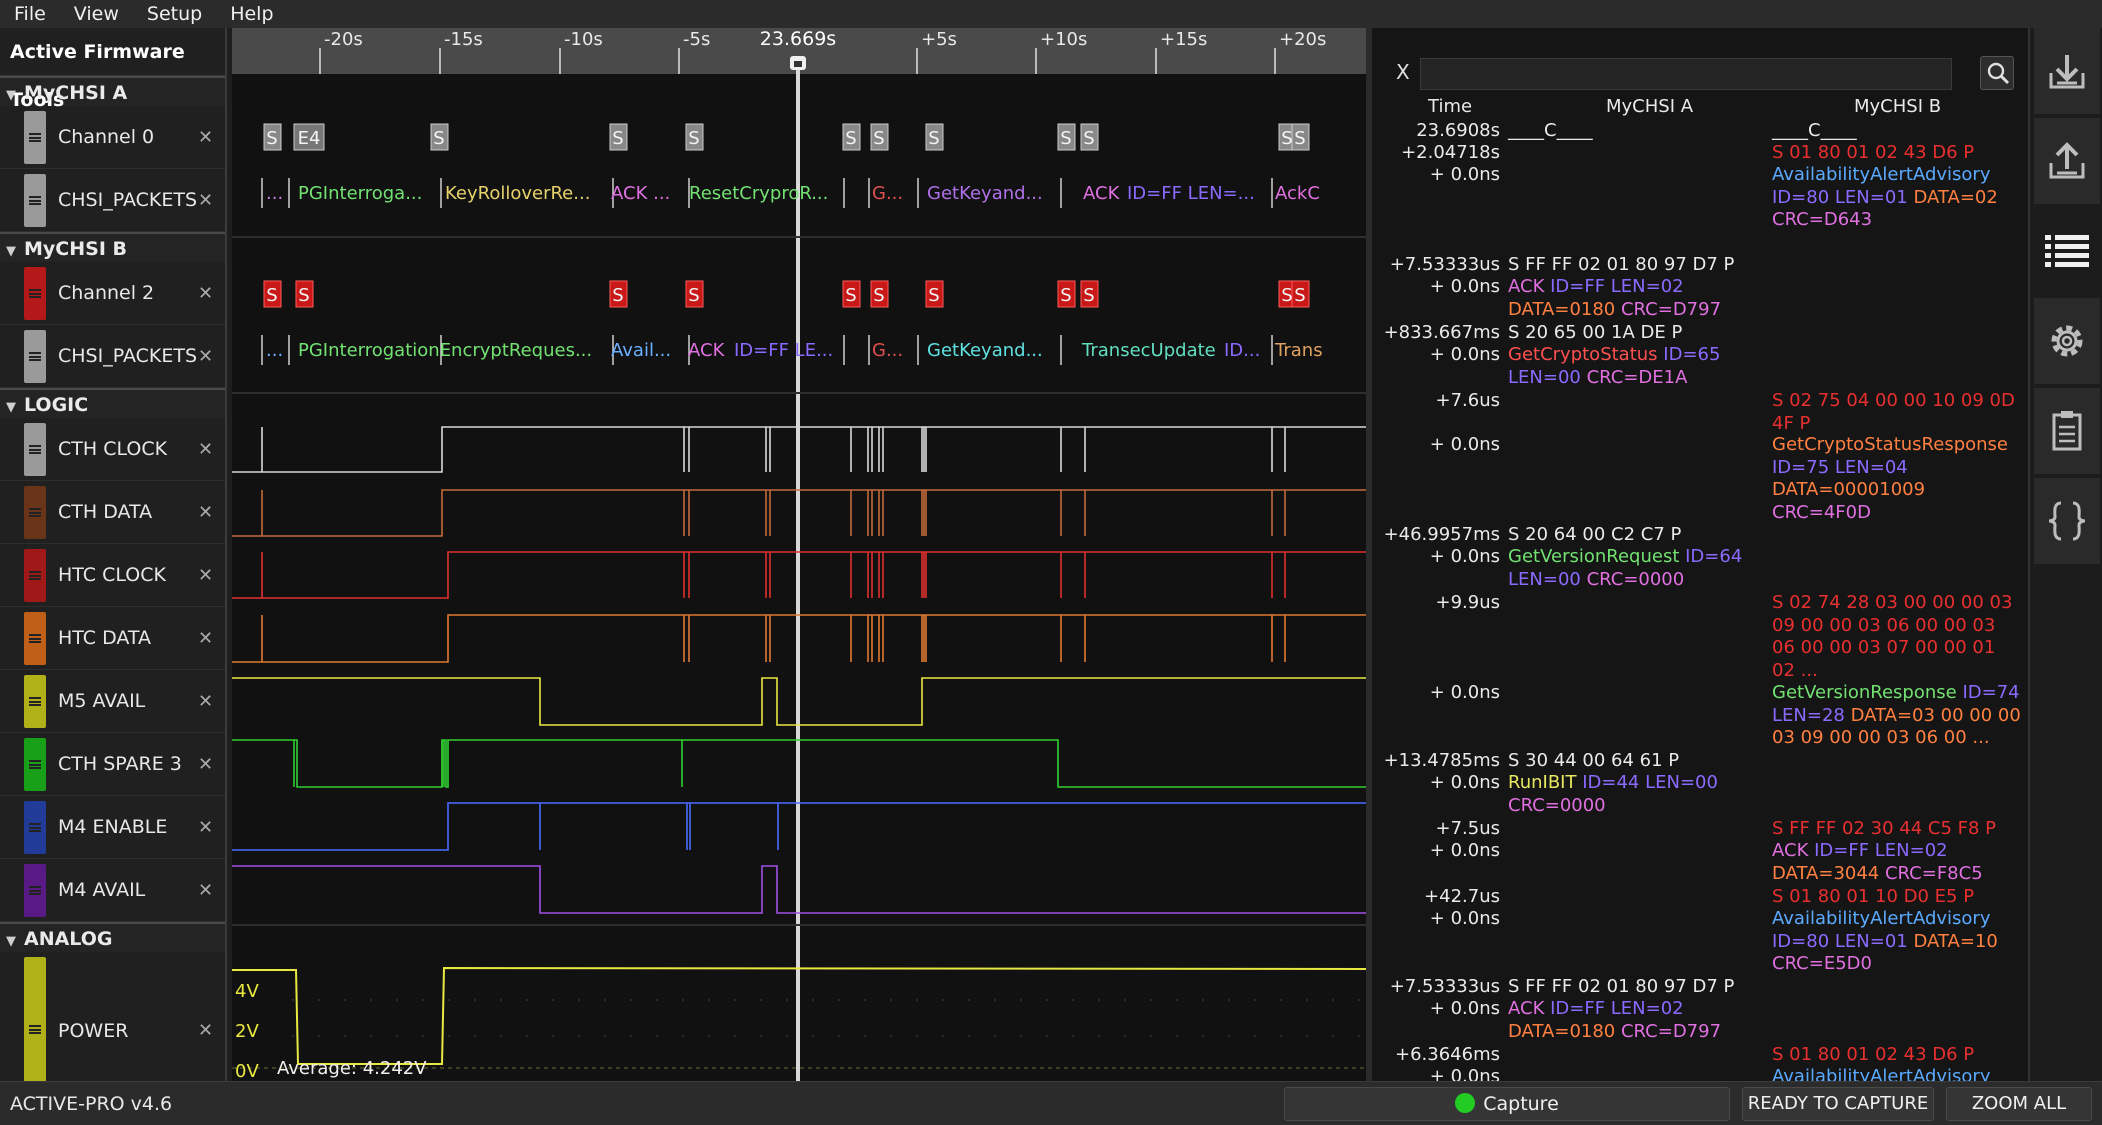 The height and width of the screenshot is (1125, 2102). I want to click on search-input, so click(1686, 74).